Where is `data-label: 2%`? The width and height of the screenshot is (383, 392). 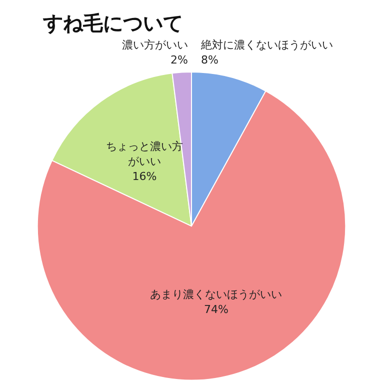 data-label: 2% is located at coordinates (179, 59).